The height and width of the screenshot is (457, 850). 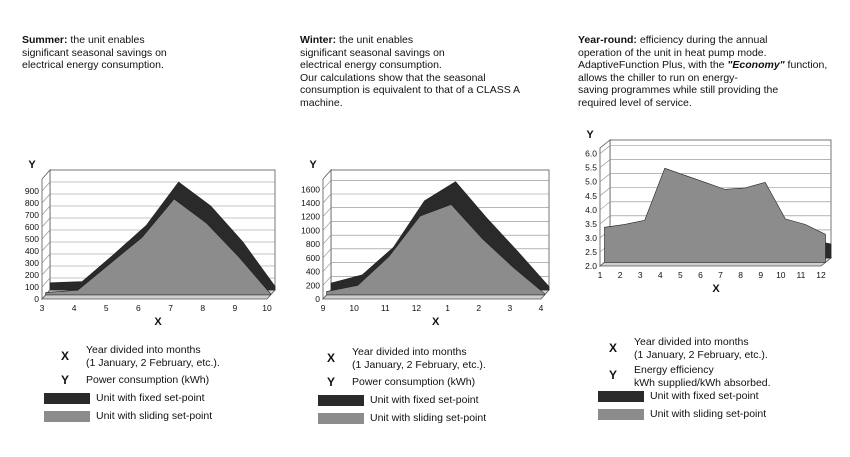 I want to click on winter-text-line: significant seasonal savings on, so click(x=372, y=52).